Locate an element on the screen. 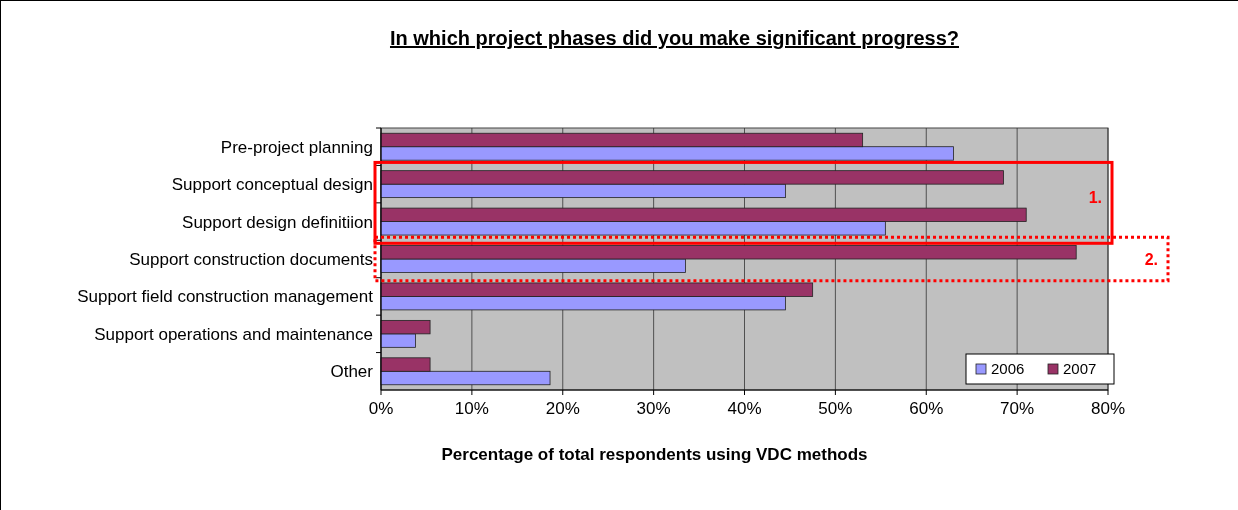 Image resolution: width=1238 pixels, height=510 pixels. legend-label: 2006 is located at coordinates (1007, 368).